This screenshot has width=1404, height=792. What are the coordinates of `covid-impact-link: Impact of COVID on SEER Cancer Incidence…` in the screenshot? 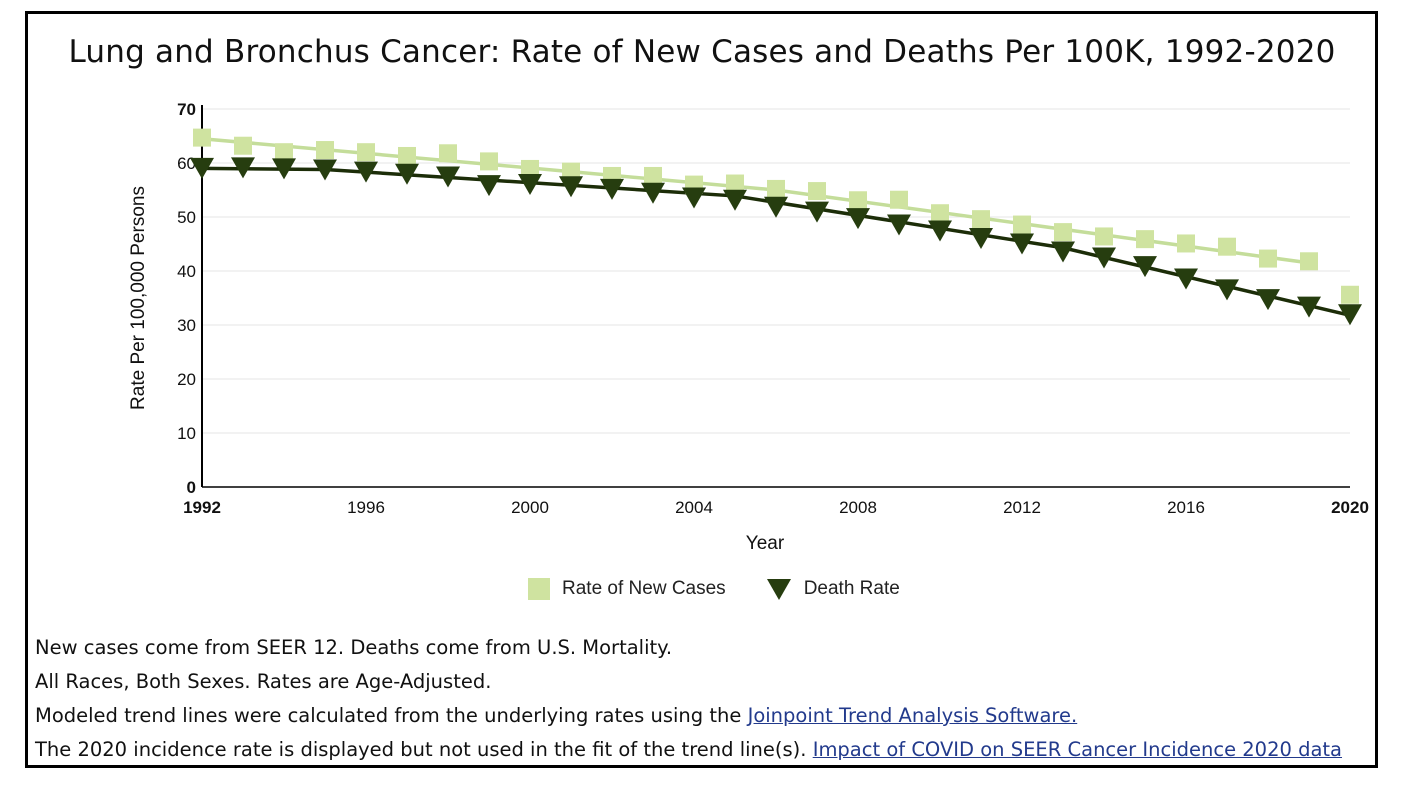 It's located at (1077, 749).